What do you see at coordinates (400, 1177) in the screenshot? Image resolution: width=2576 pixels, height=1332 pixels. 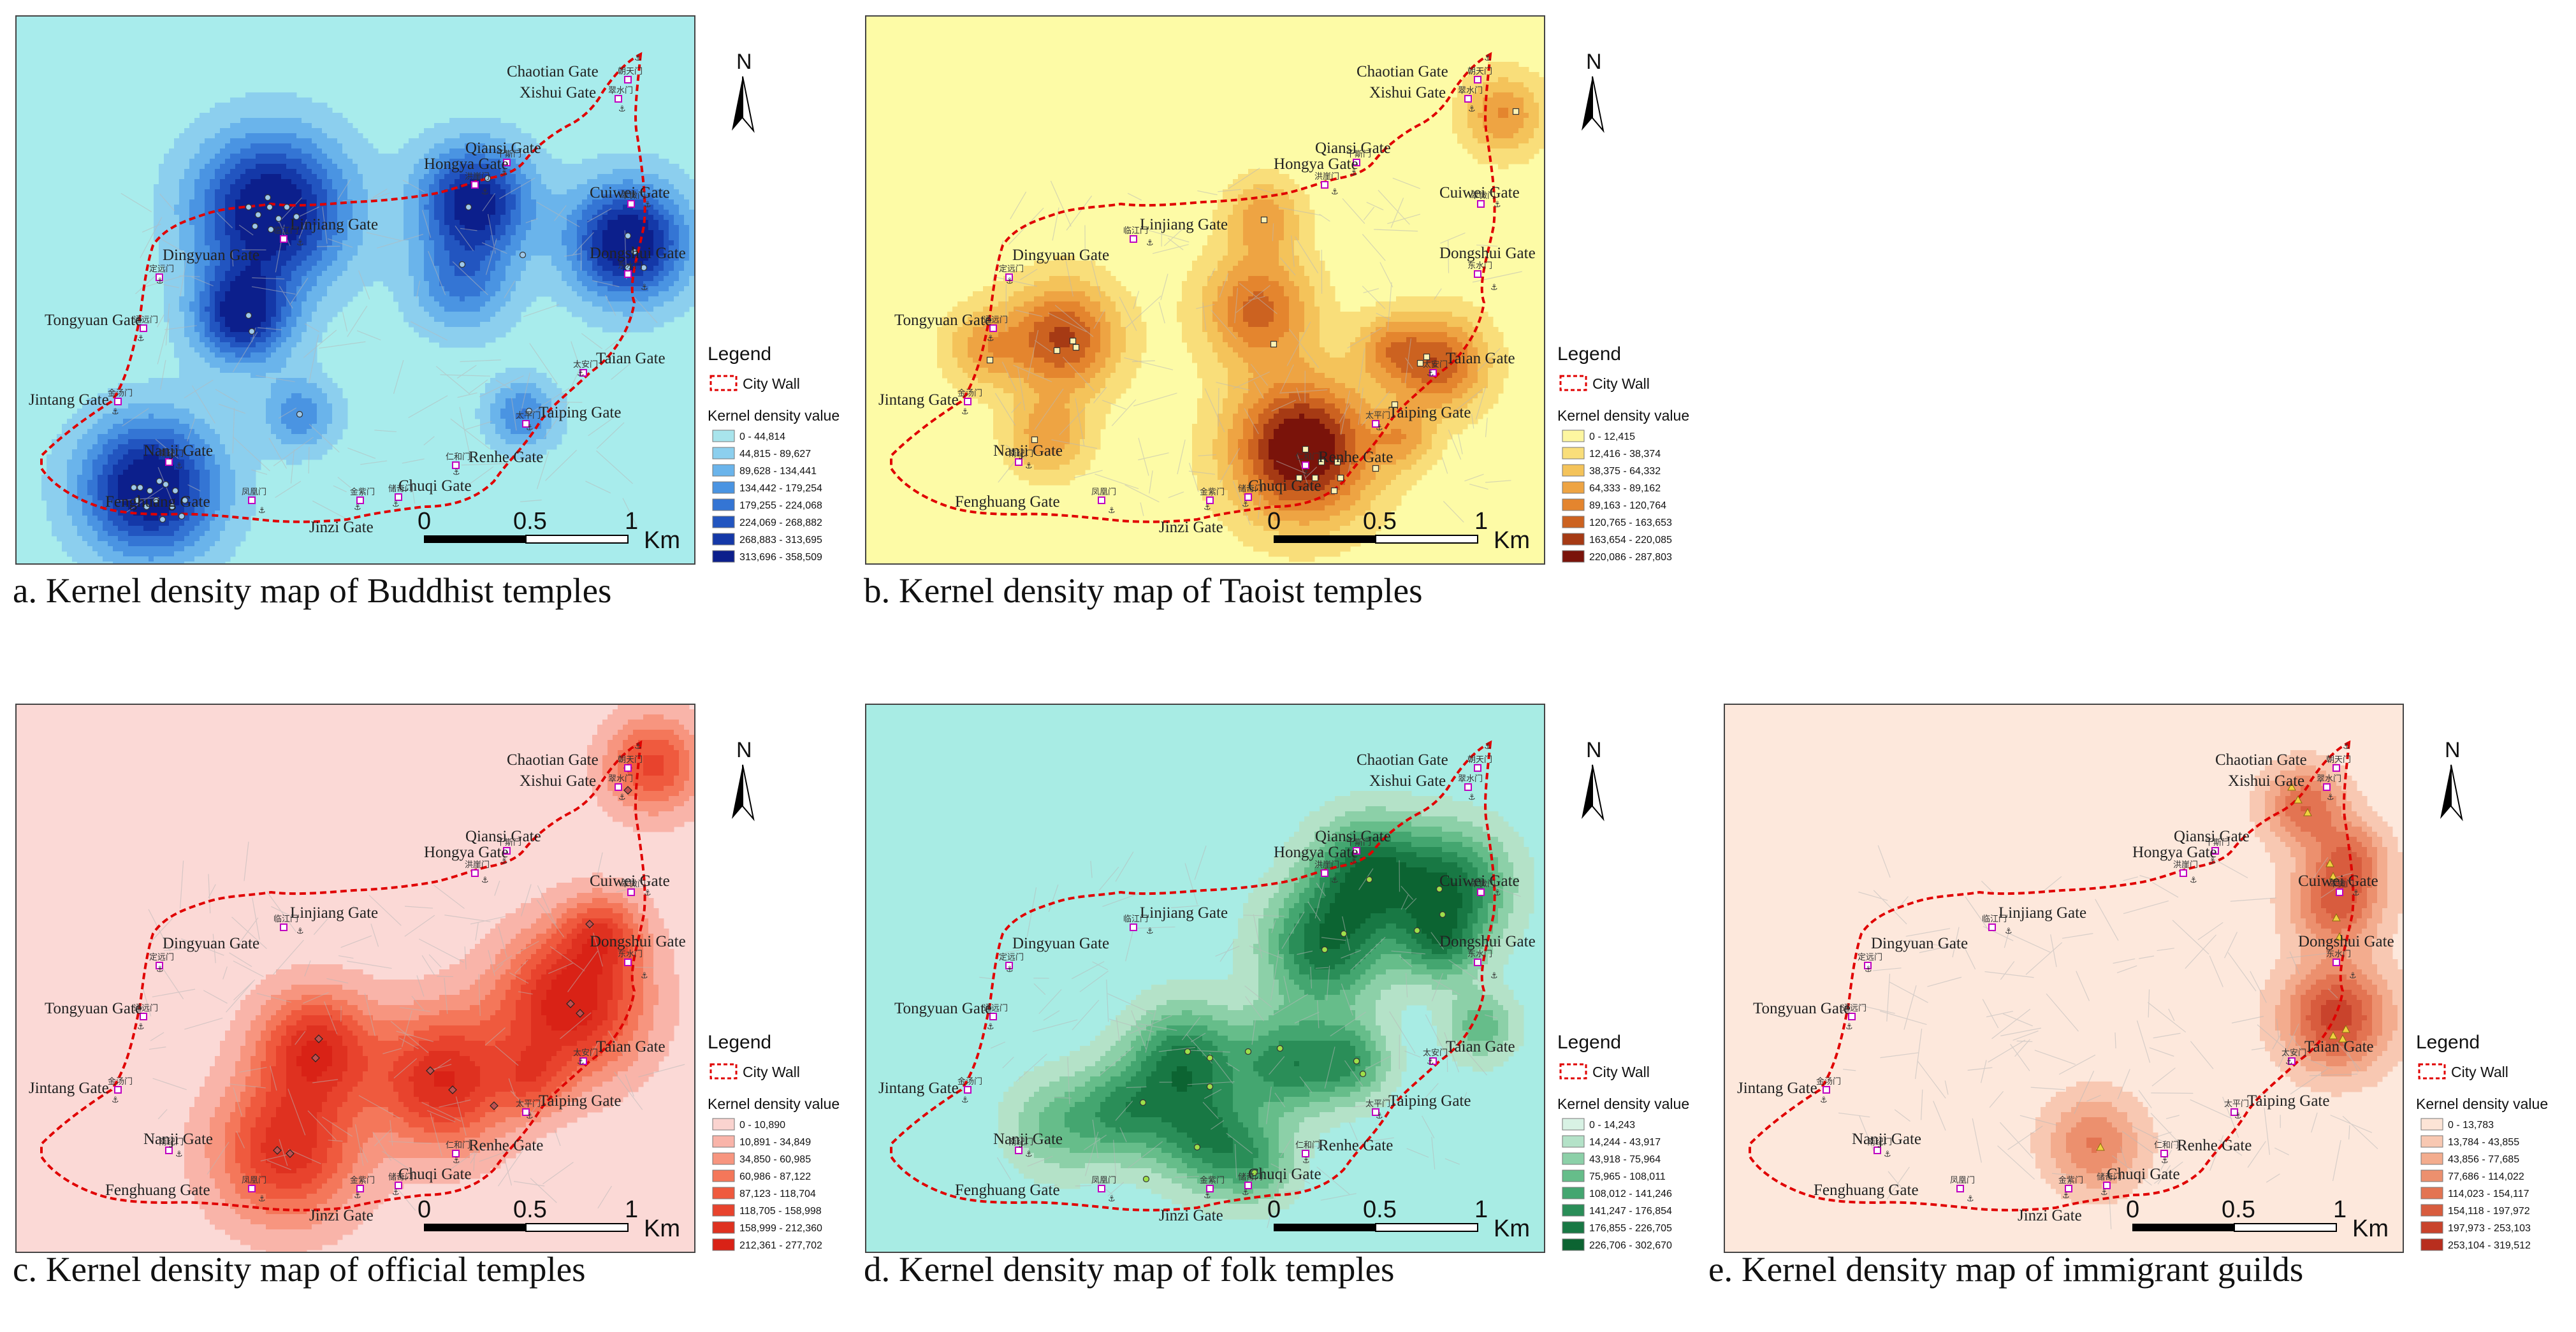 I see `gate-cn-name: 储奇门` at bounding box center [400, 1177].